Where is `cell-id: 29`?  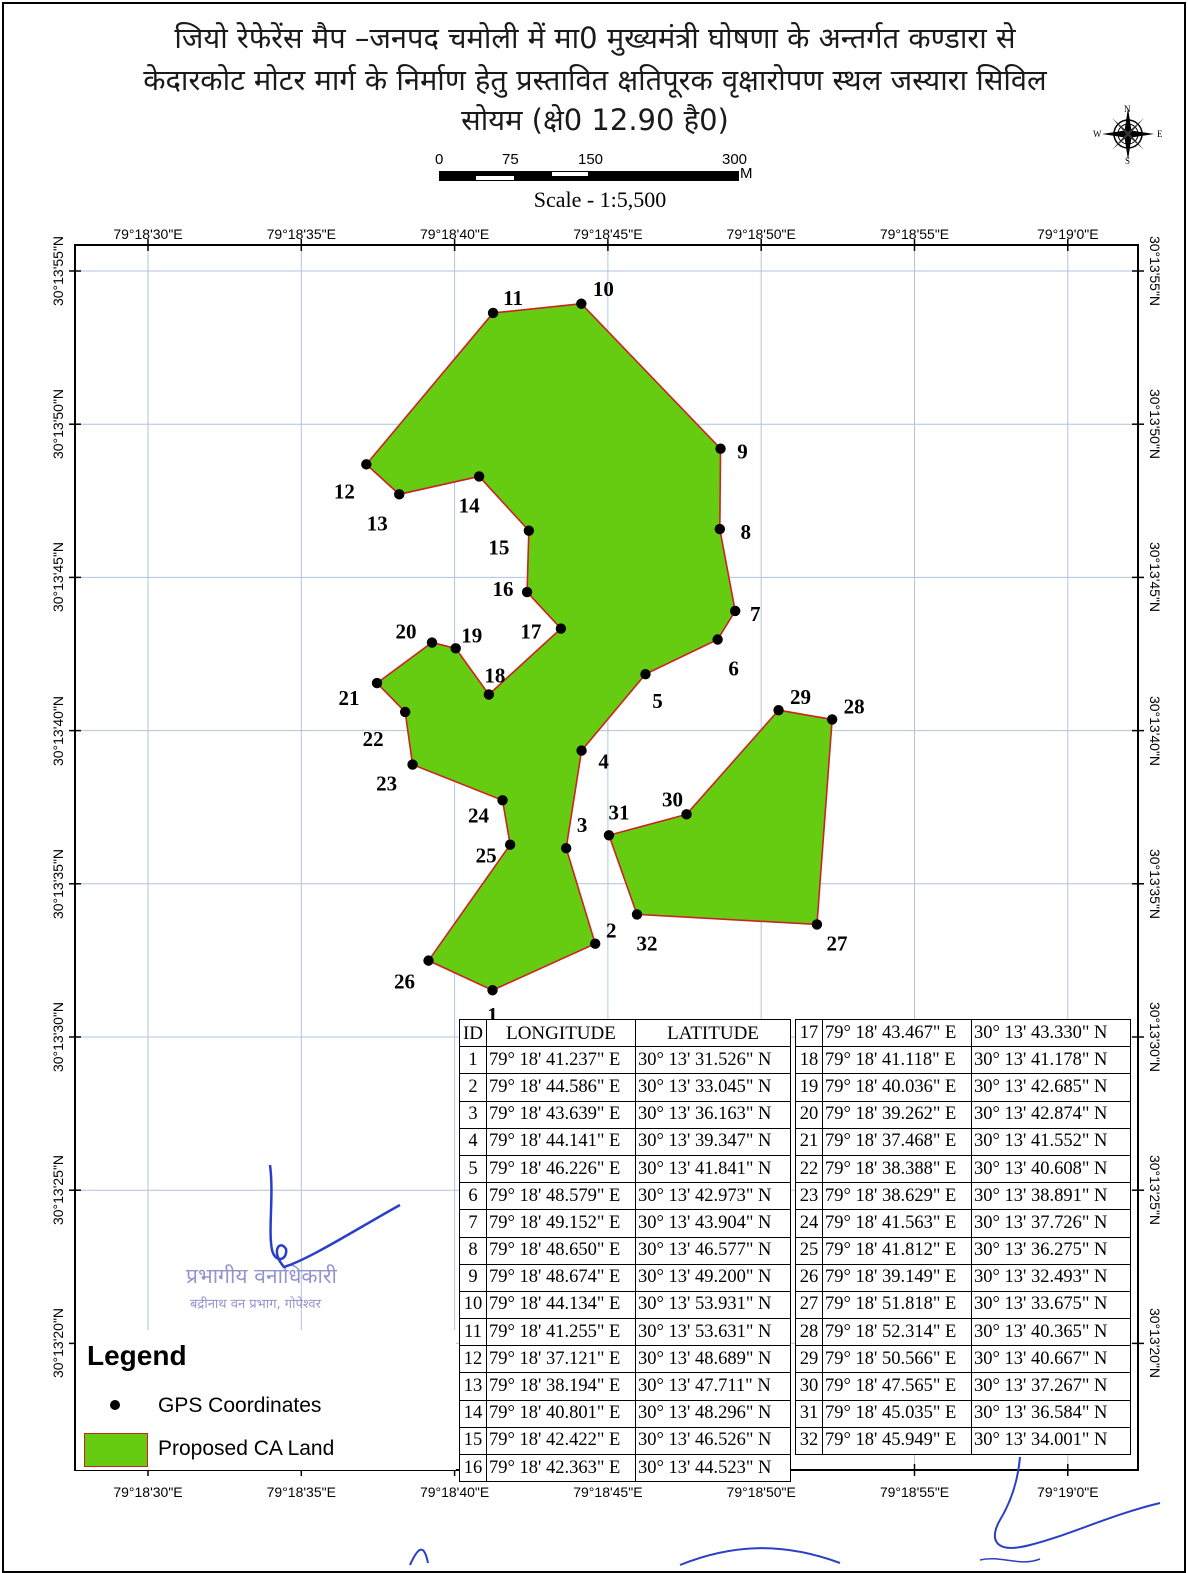 cell-id: 29 is located at coordinates (809, 1359).